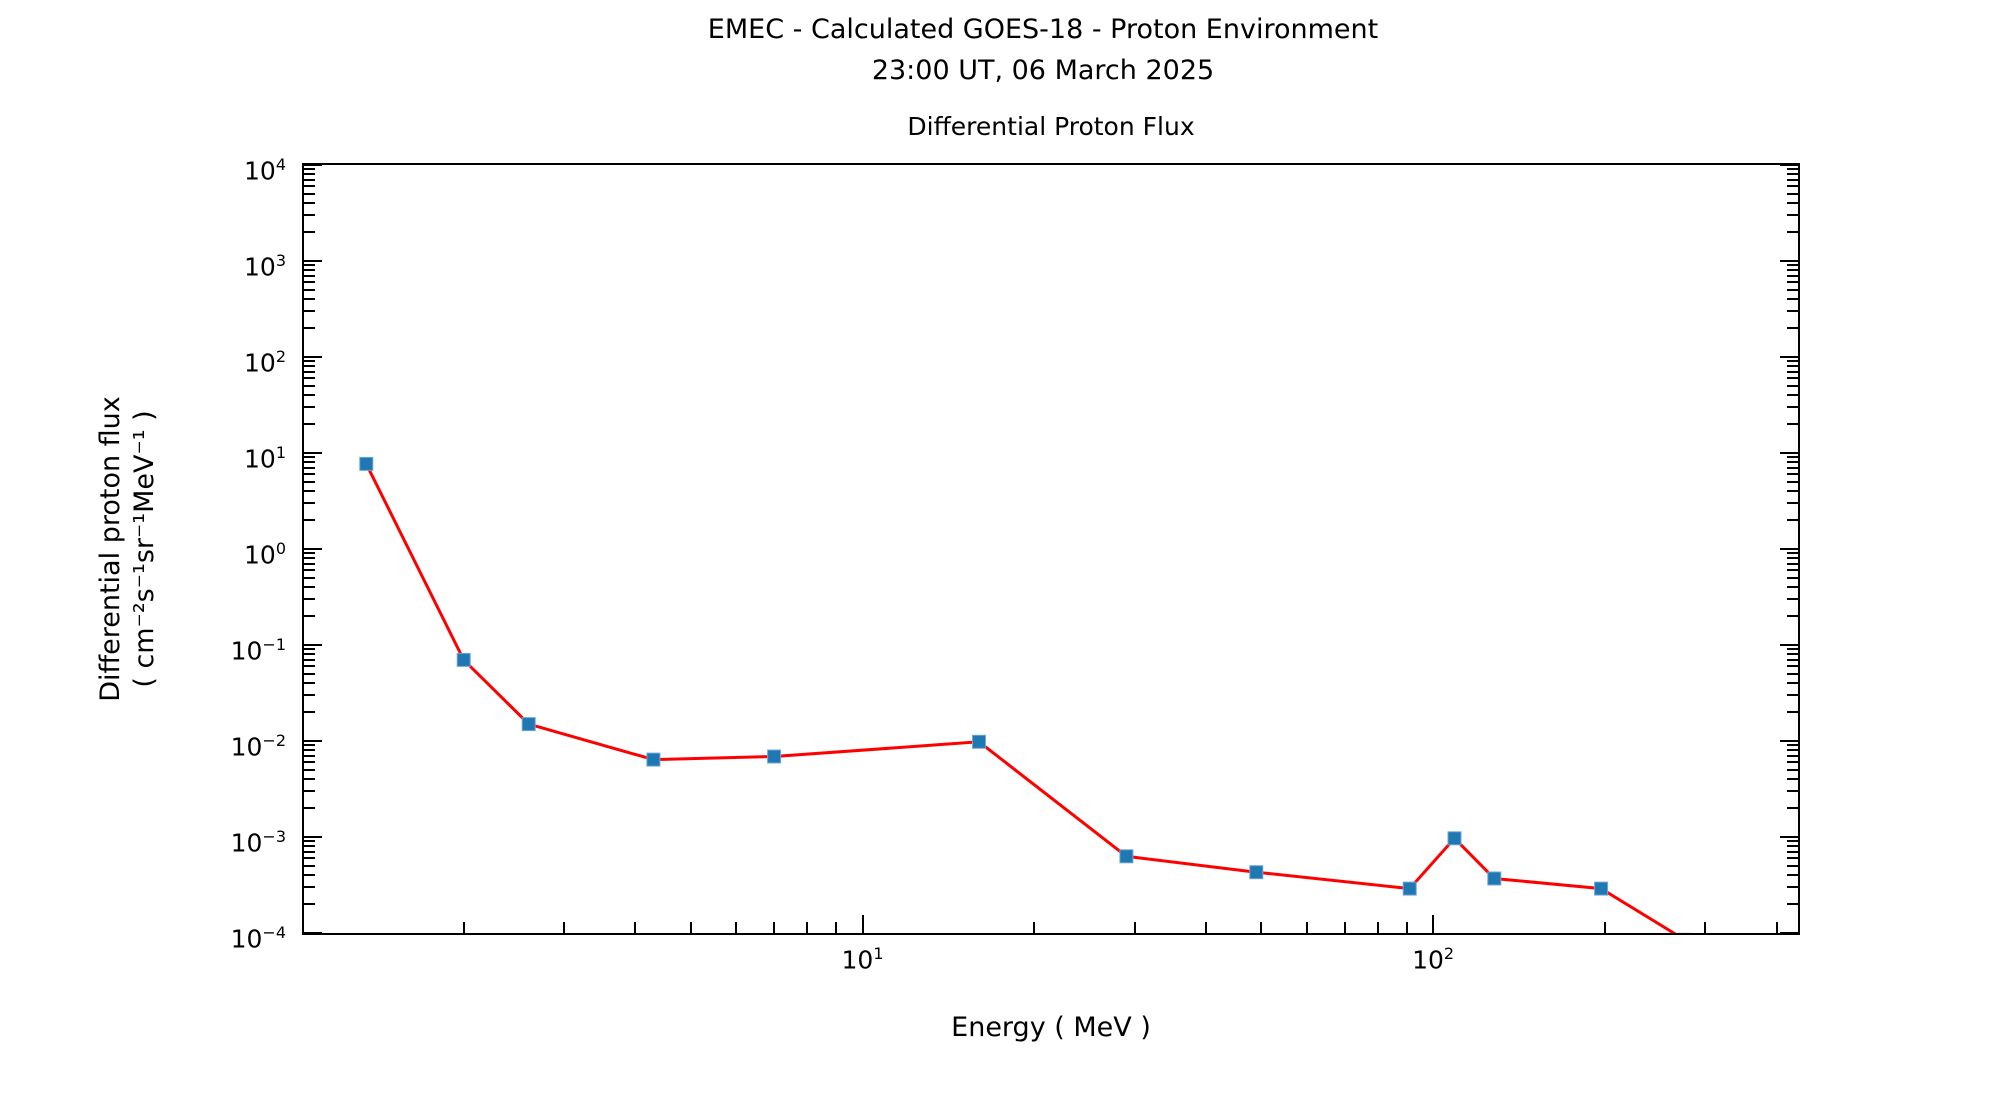 This screenshot has width=2000, height=1100. What do you see at coordinates (265, 266) in the screenshot?
I see `y-tick-label: 103` at bounding box center [265, 266].